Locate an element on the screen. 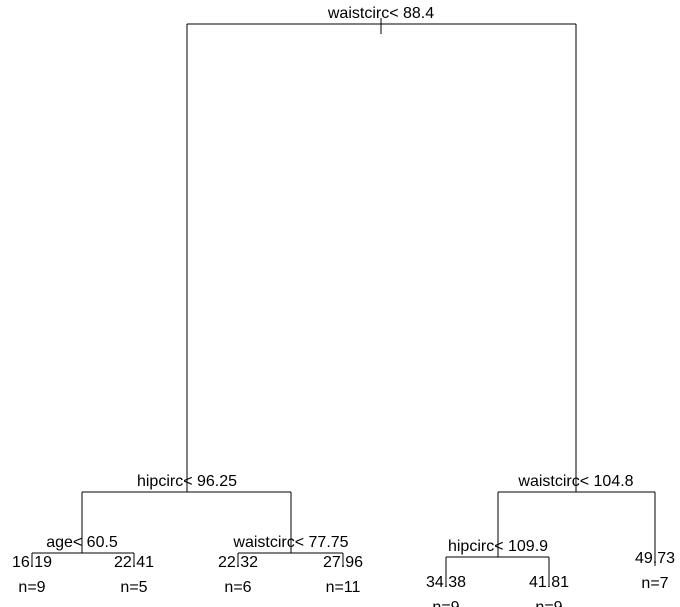 The height and width of the screenshot is (607, 680). leaf-value: 22.41 is located at coordinates (134, 562).